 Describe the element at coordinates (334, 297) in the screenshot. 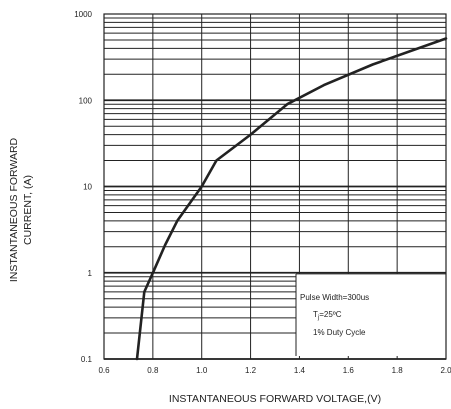

I see `annotation-pulse-width: Pulse Width=300us` at that location.